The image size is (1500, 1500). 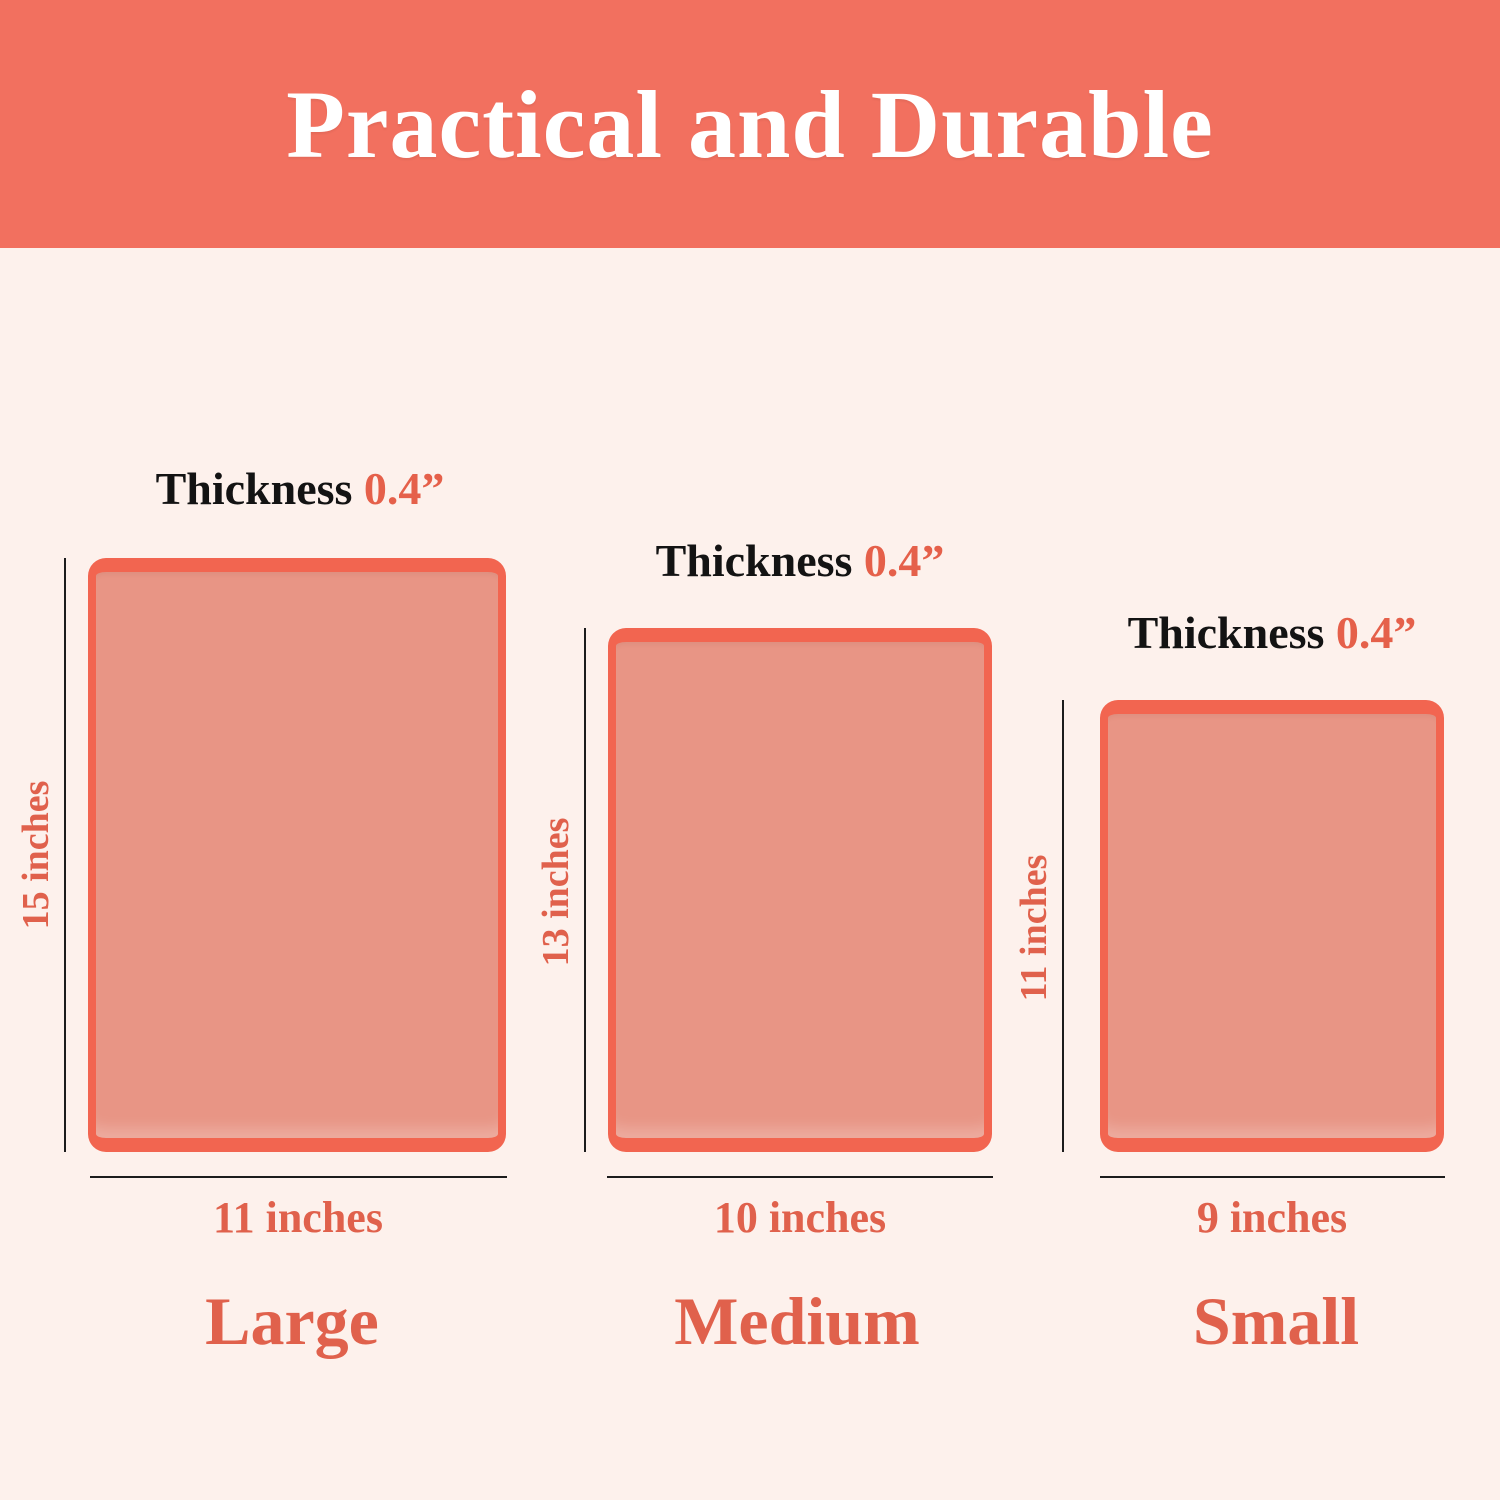 What do you see at coordinates (298, 1177) in the screenshot?
I see `width-dimension-line-large` at bounding box center [298, 1177].